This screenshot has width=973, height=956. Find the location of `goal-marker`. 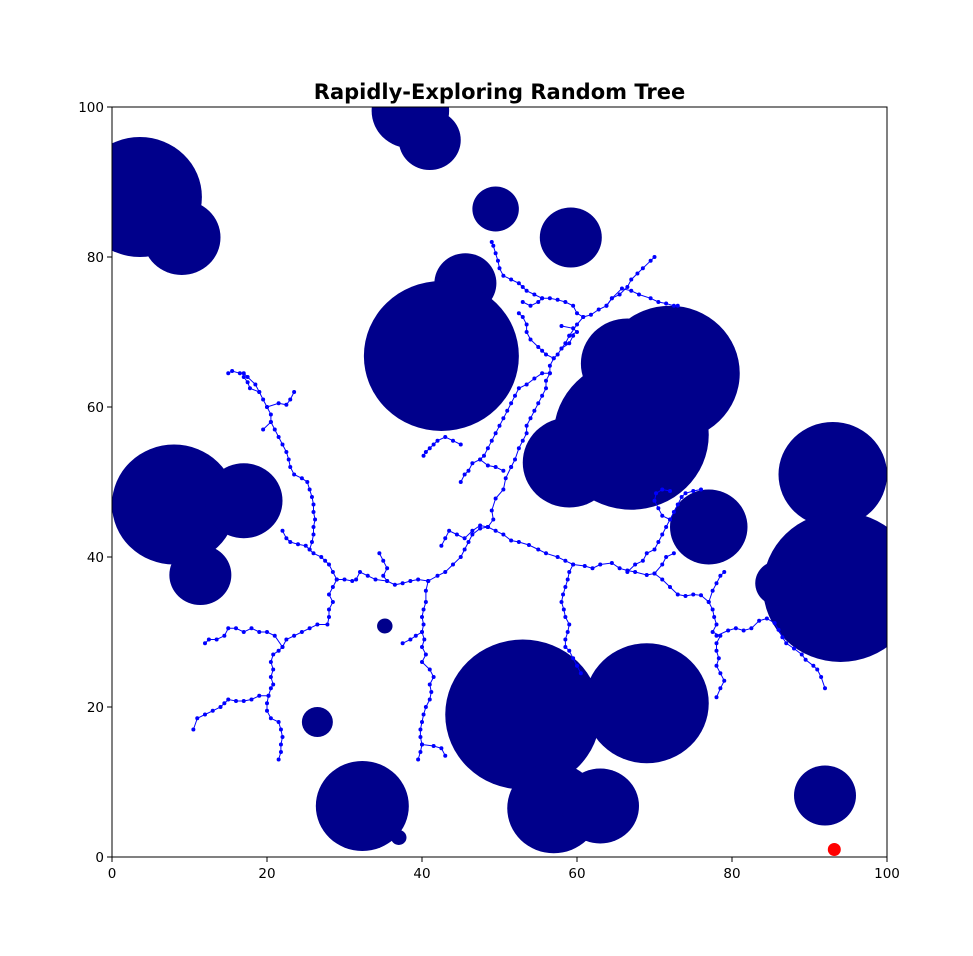

goal-marker is located at coordinates (834, 849).